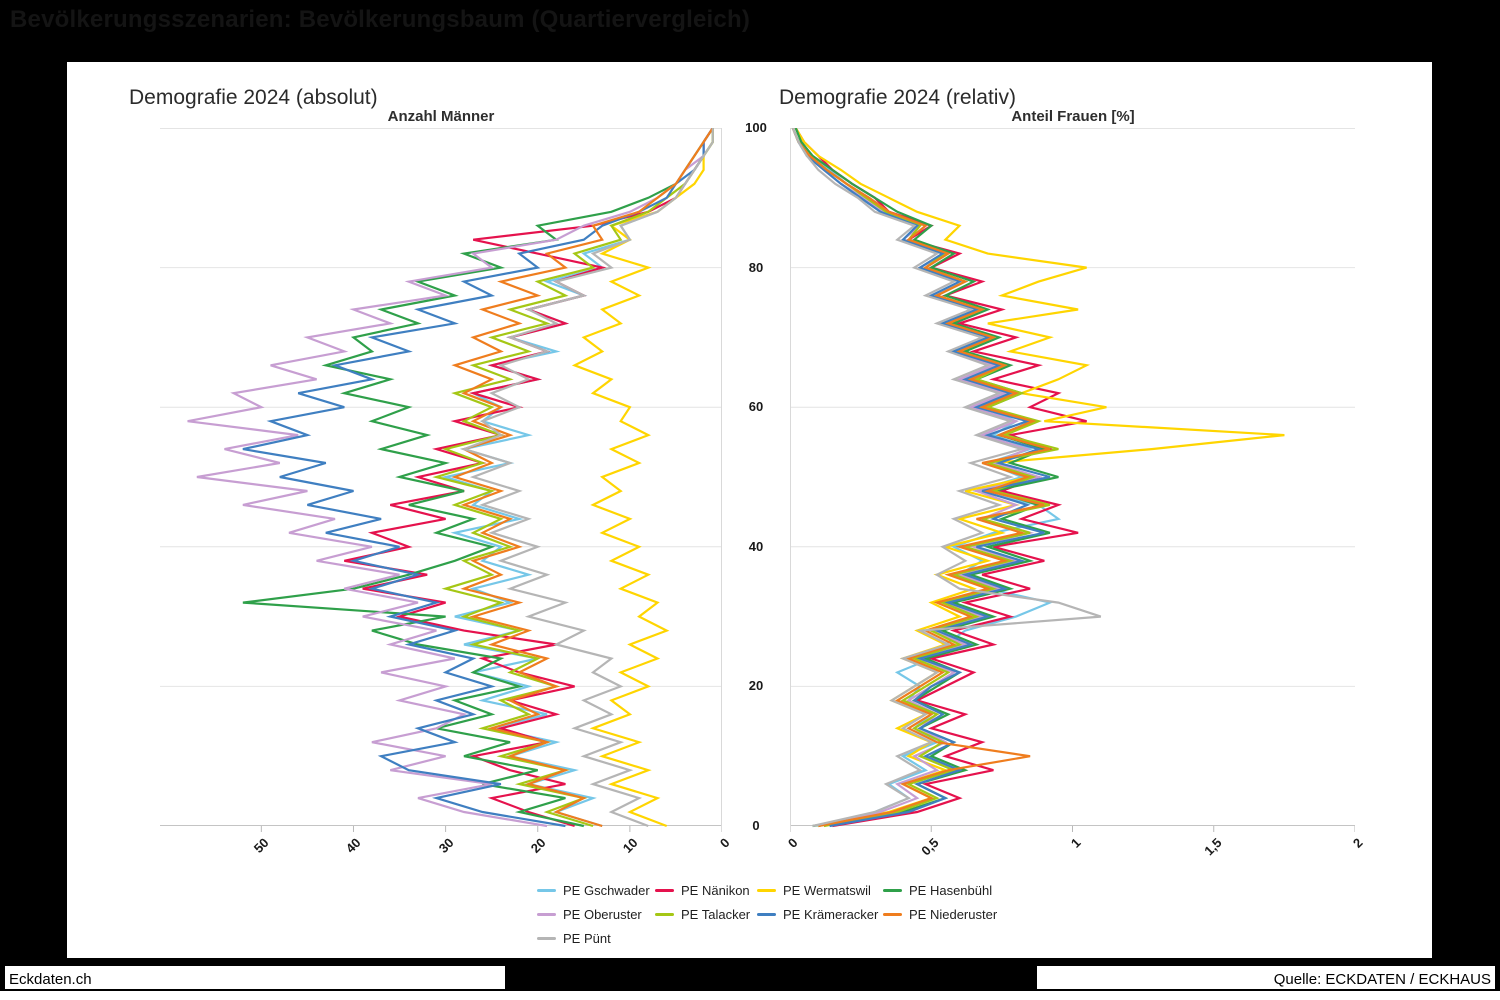 Image resolution: width=1500 pixels, height=1000 pixels. I want to click on y-tick-label: 0, so click(756, 825).